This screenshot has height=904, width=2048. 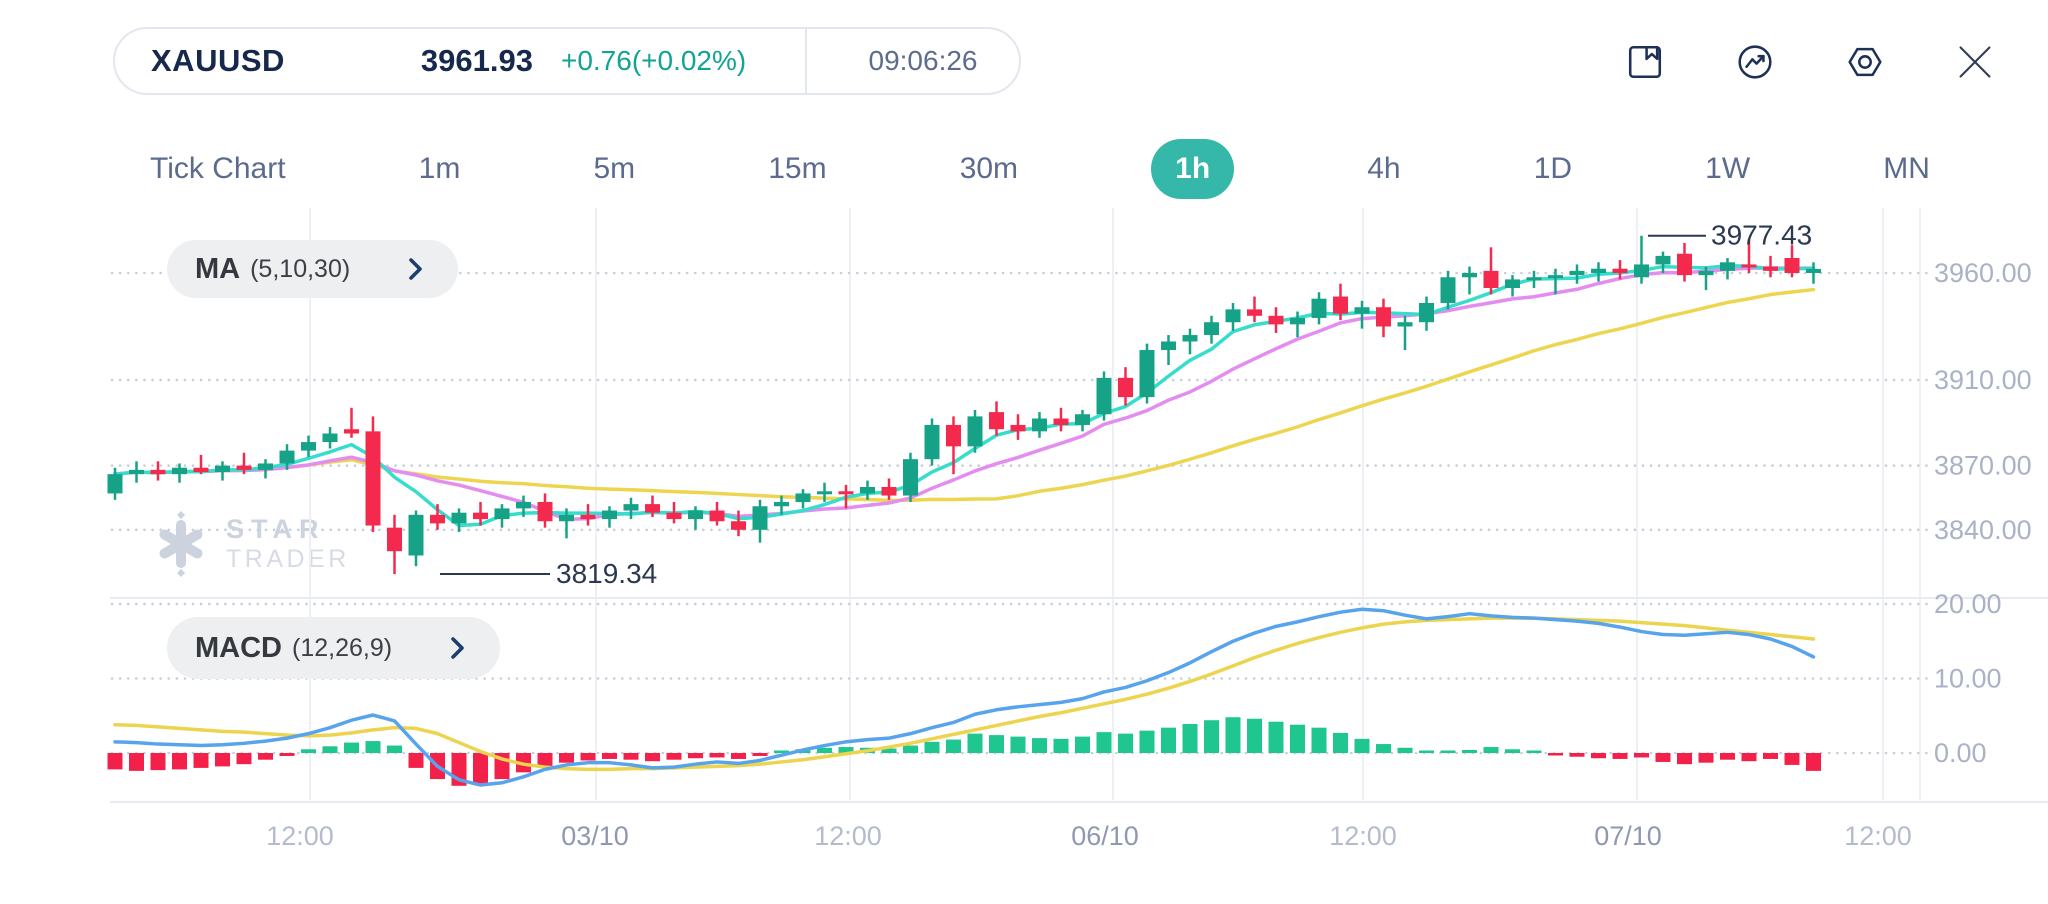 What do you see at coordinates (439, 168) in the screenshot?
I see `tab-1m: 1m` at bounding box center [439, 168].